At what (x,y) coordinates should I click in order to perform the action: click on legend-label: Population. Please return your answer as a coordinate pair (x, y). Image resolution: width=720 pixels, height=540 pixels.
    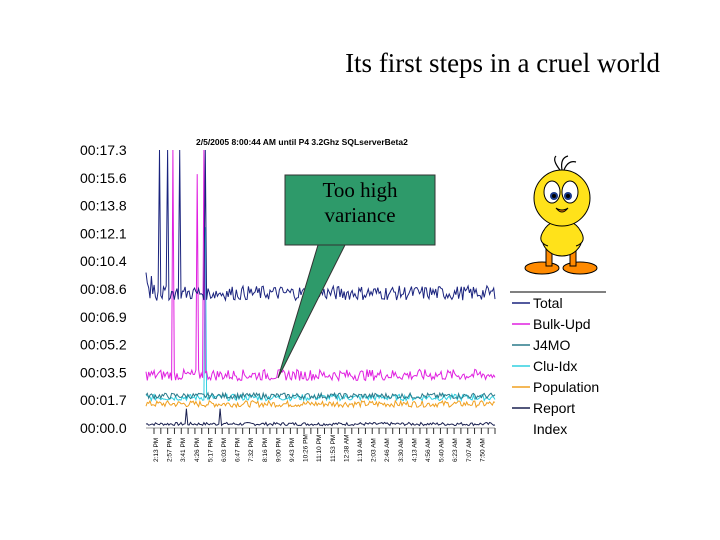
    Looking at the image, I should click on (566, 387).